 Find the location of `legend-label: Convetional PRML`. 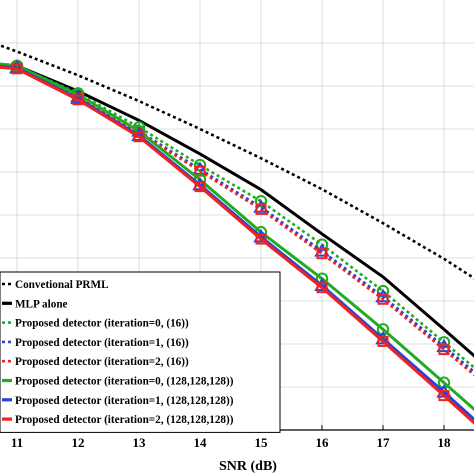

legend-label: Convetional PRML is located at coordinates (62, 285).